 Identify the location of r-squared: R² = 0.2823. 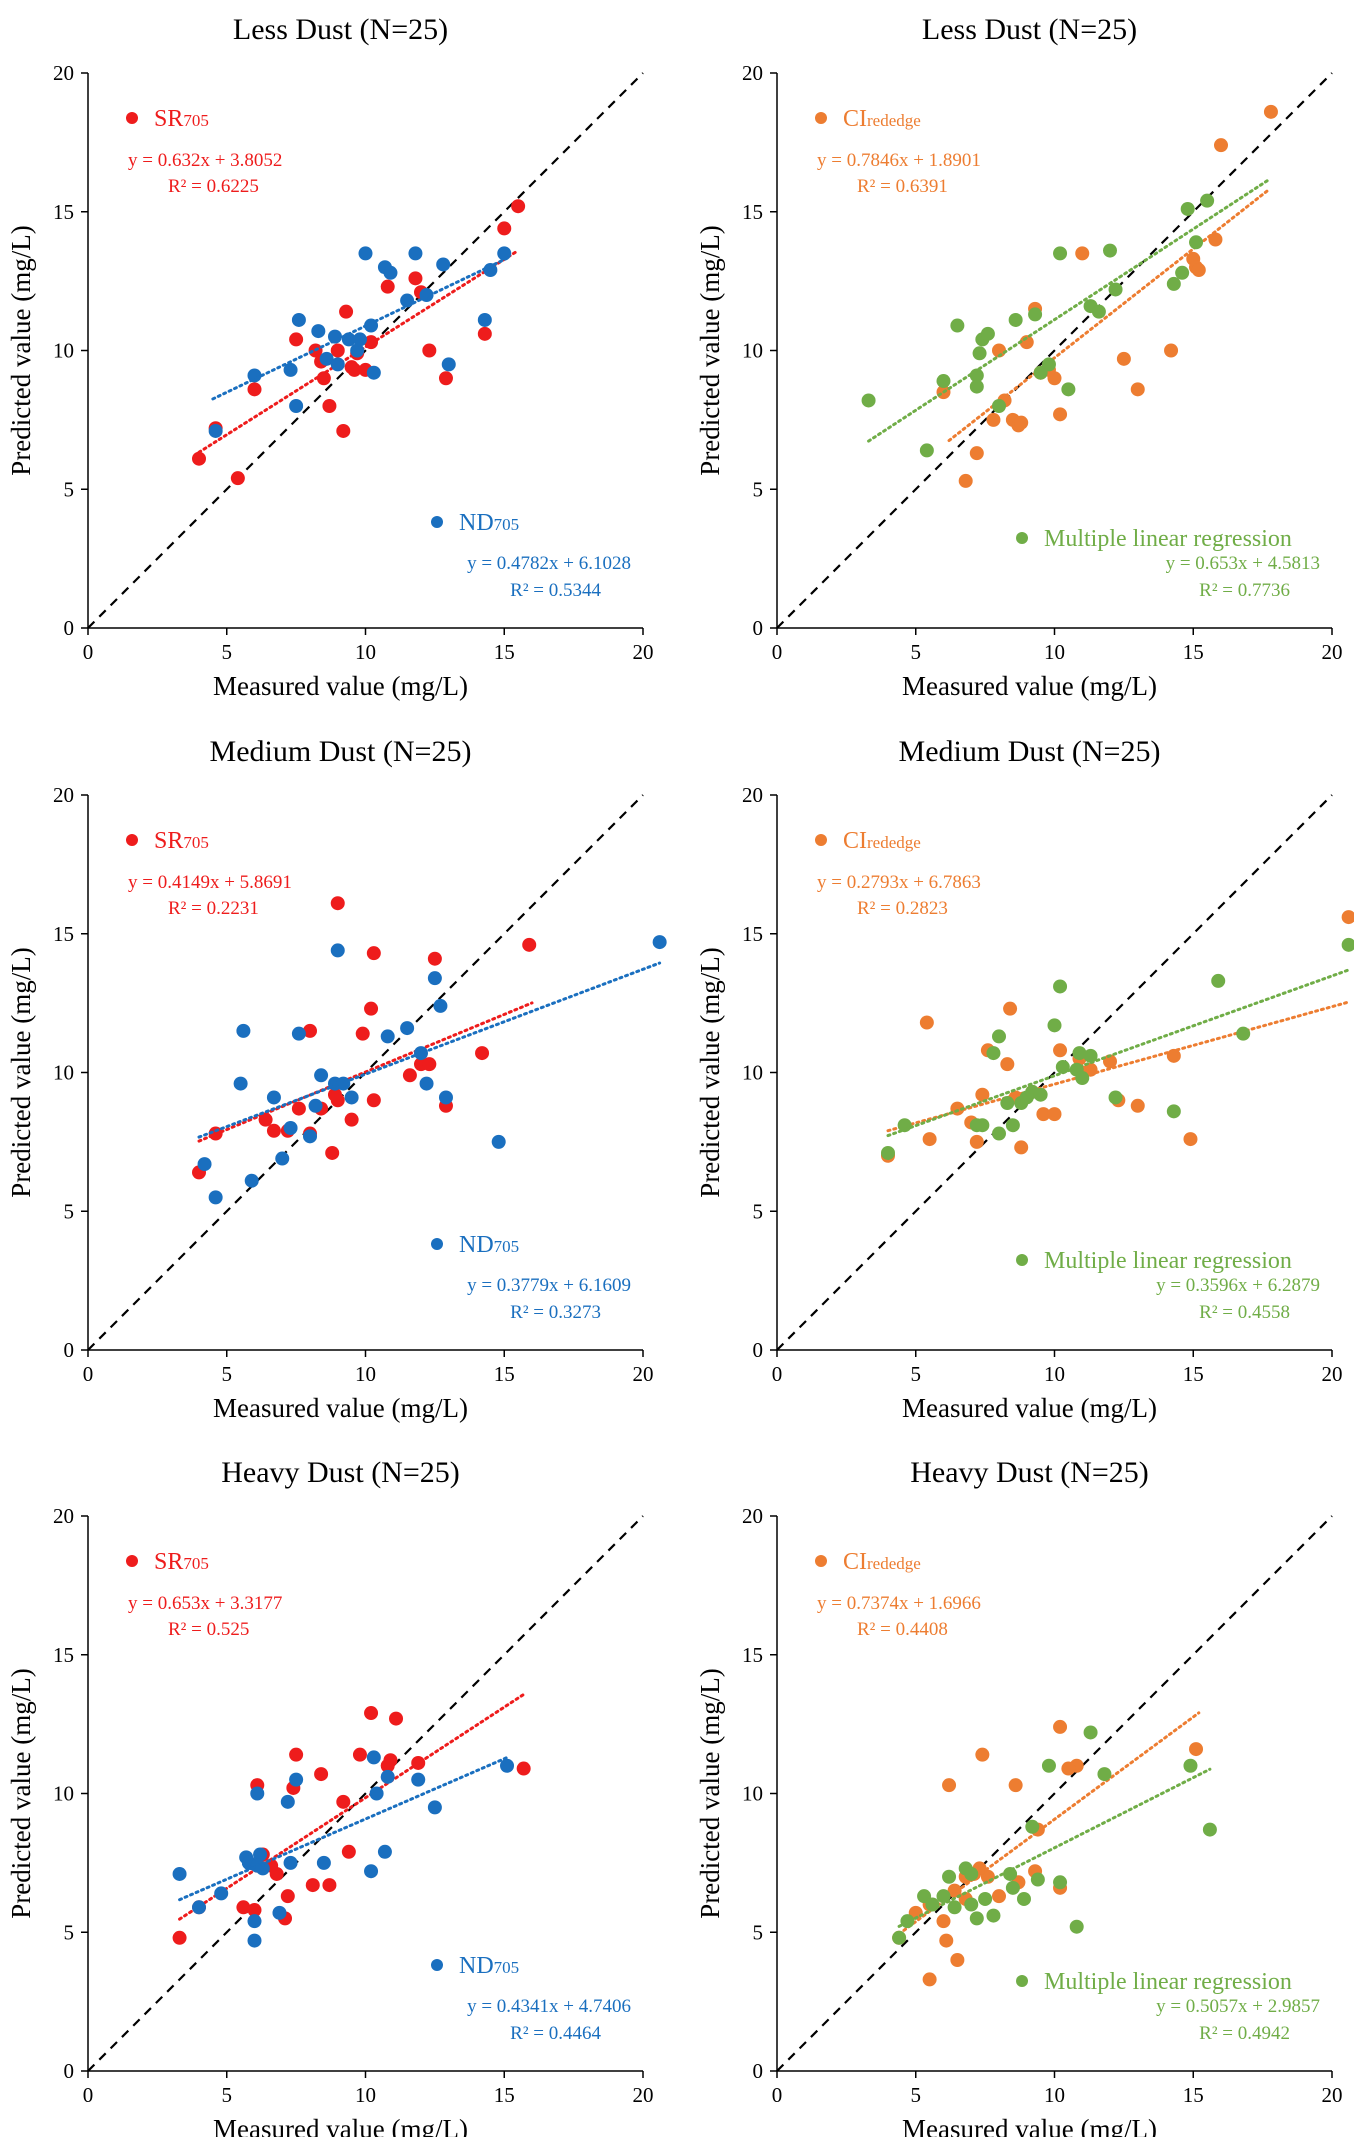
(902, 908).